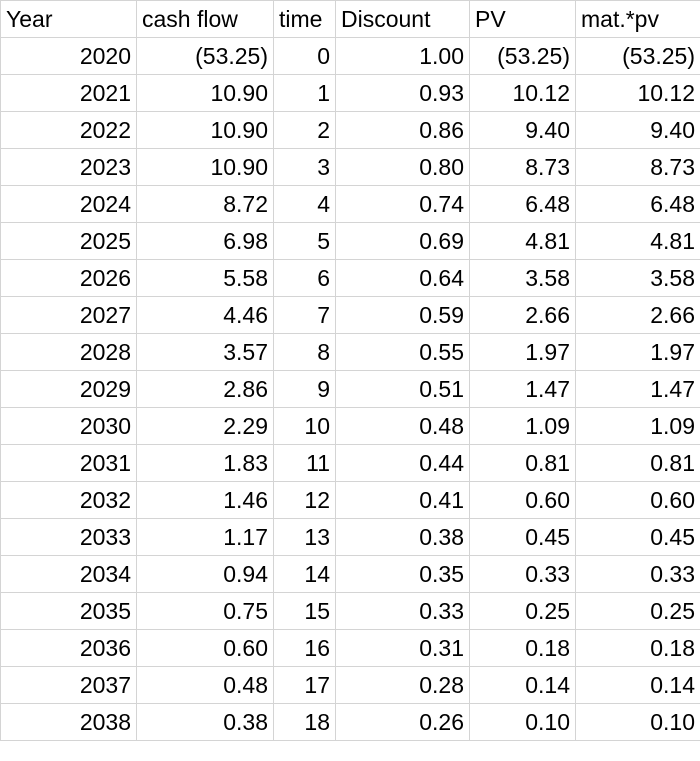 The width and height of the screenshot is (700, 761). Describe the element at coordinates (350, 463) in the screenshot. I see `data-row: 2031 1.83 11 0.44 0.81 0.81` at that location.